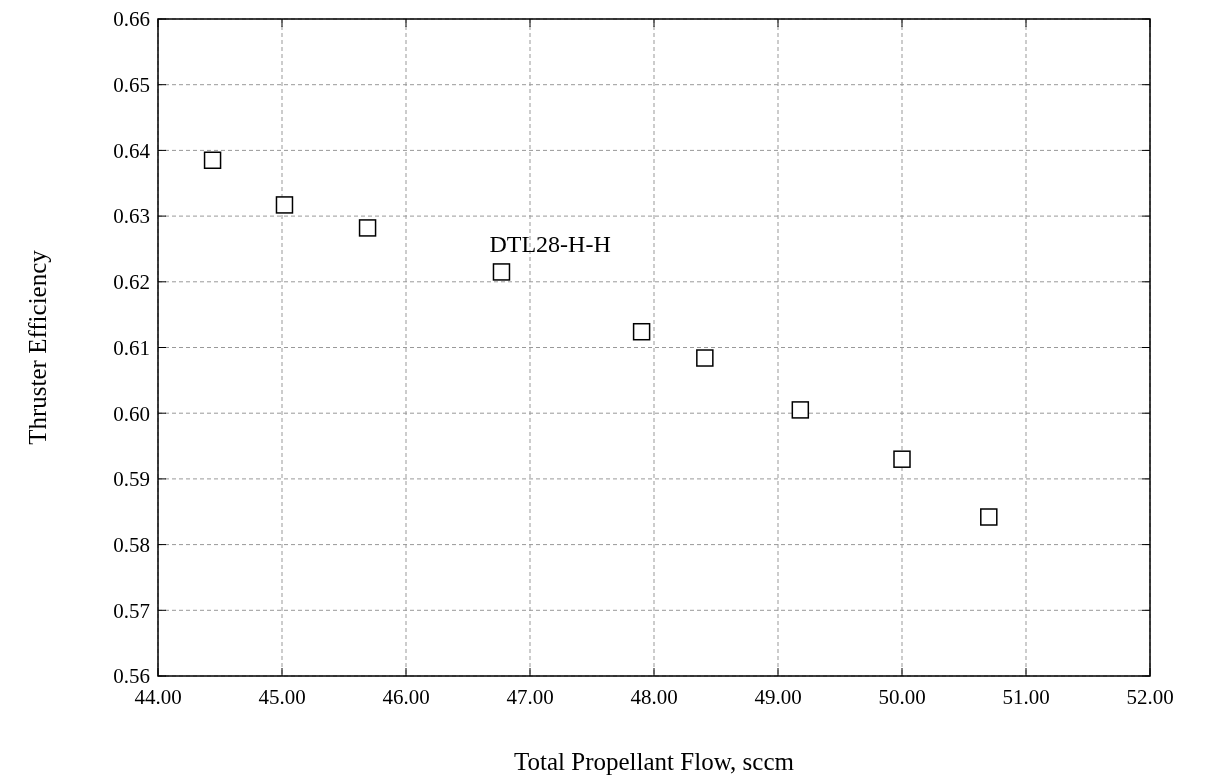 The width and height of the screenshot is (1207, 783). I want to click on x-tick-label: 45.00, so click(282, 697).